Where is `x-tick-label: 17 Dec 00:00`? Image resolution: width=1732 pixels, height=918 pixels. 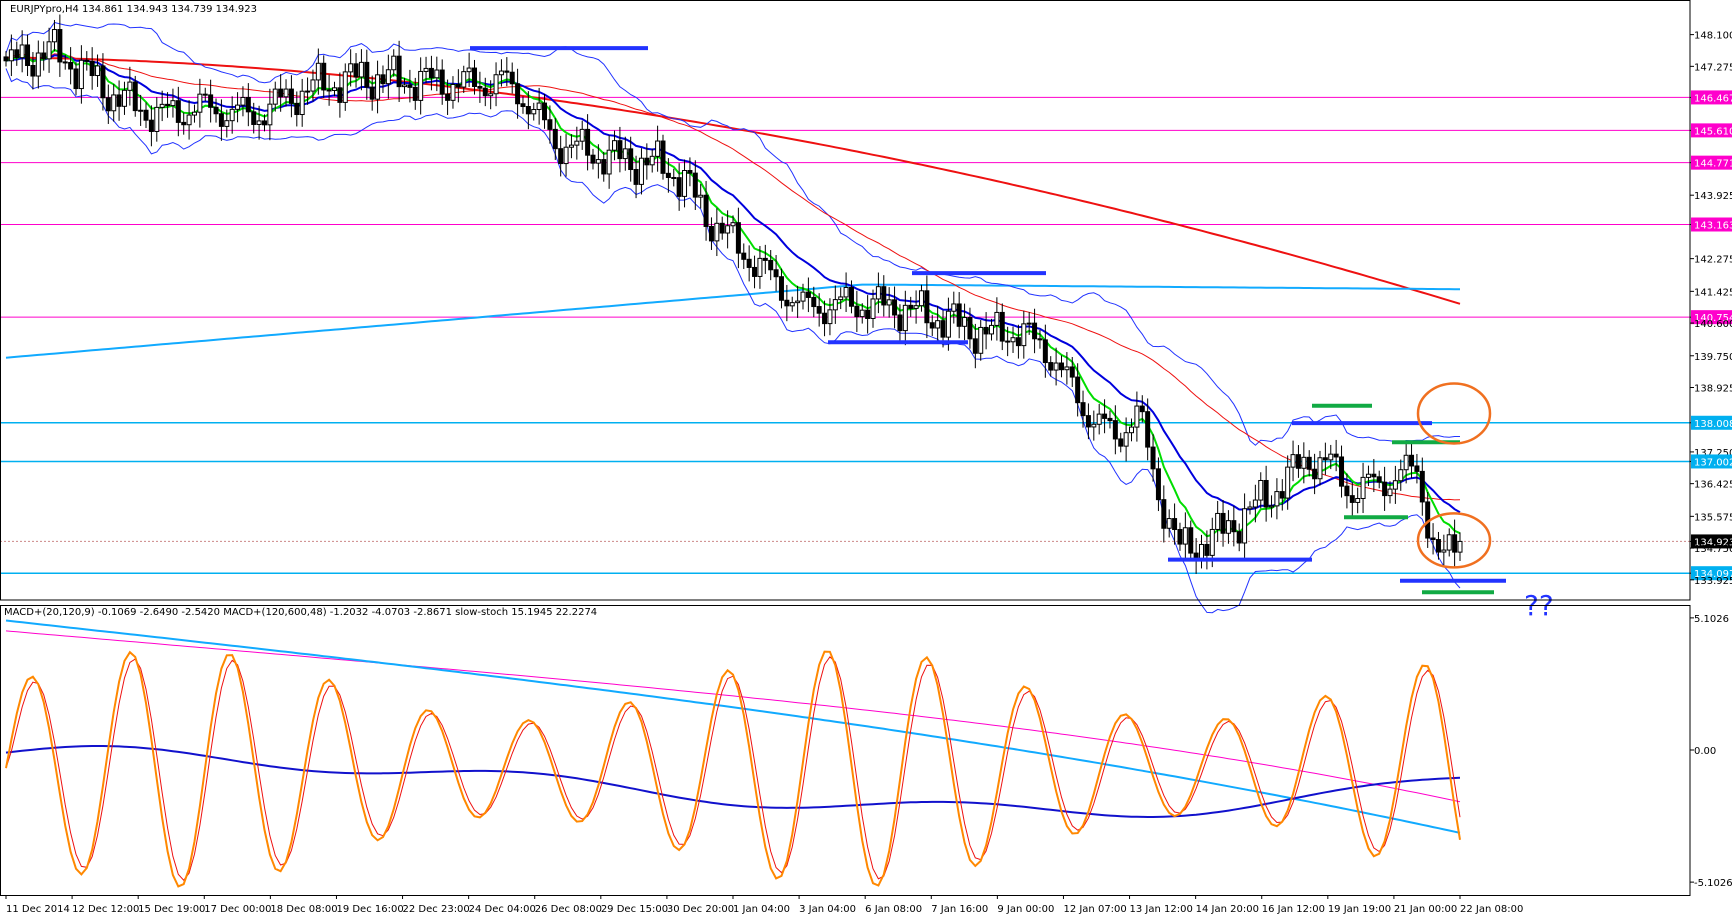 x-tick-label: 17 Dec 00:00 is located at coordinates (237, 909).